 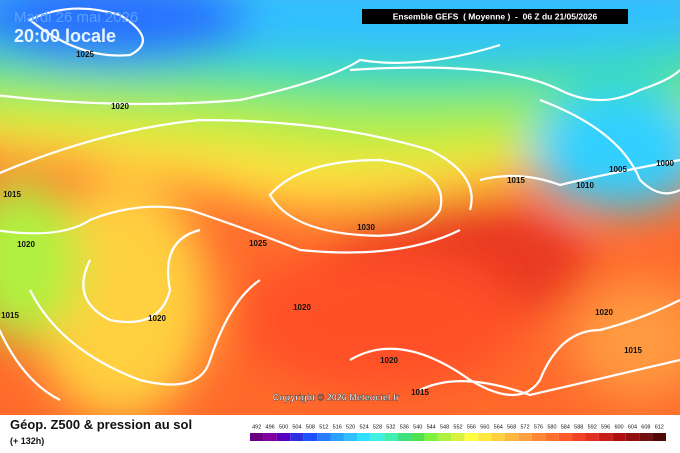 What do you see at coordinates (296, 427) in the screenshot?
I see `colorbar-tick-label: 504` at bounding box center [296, 427].